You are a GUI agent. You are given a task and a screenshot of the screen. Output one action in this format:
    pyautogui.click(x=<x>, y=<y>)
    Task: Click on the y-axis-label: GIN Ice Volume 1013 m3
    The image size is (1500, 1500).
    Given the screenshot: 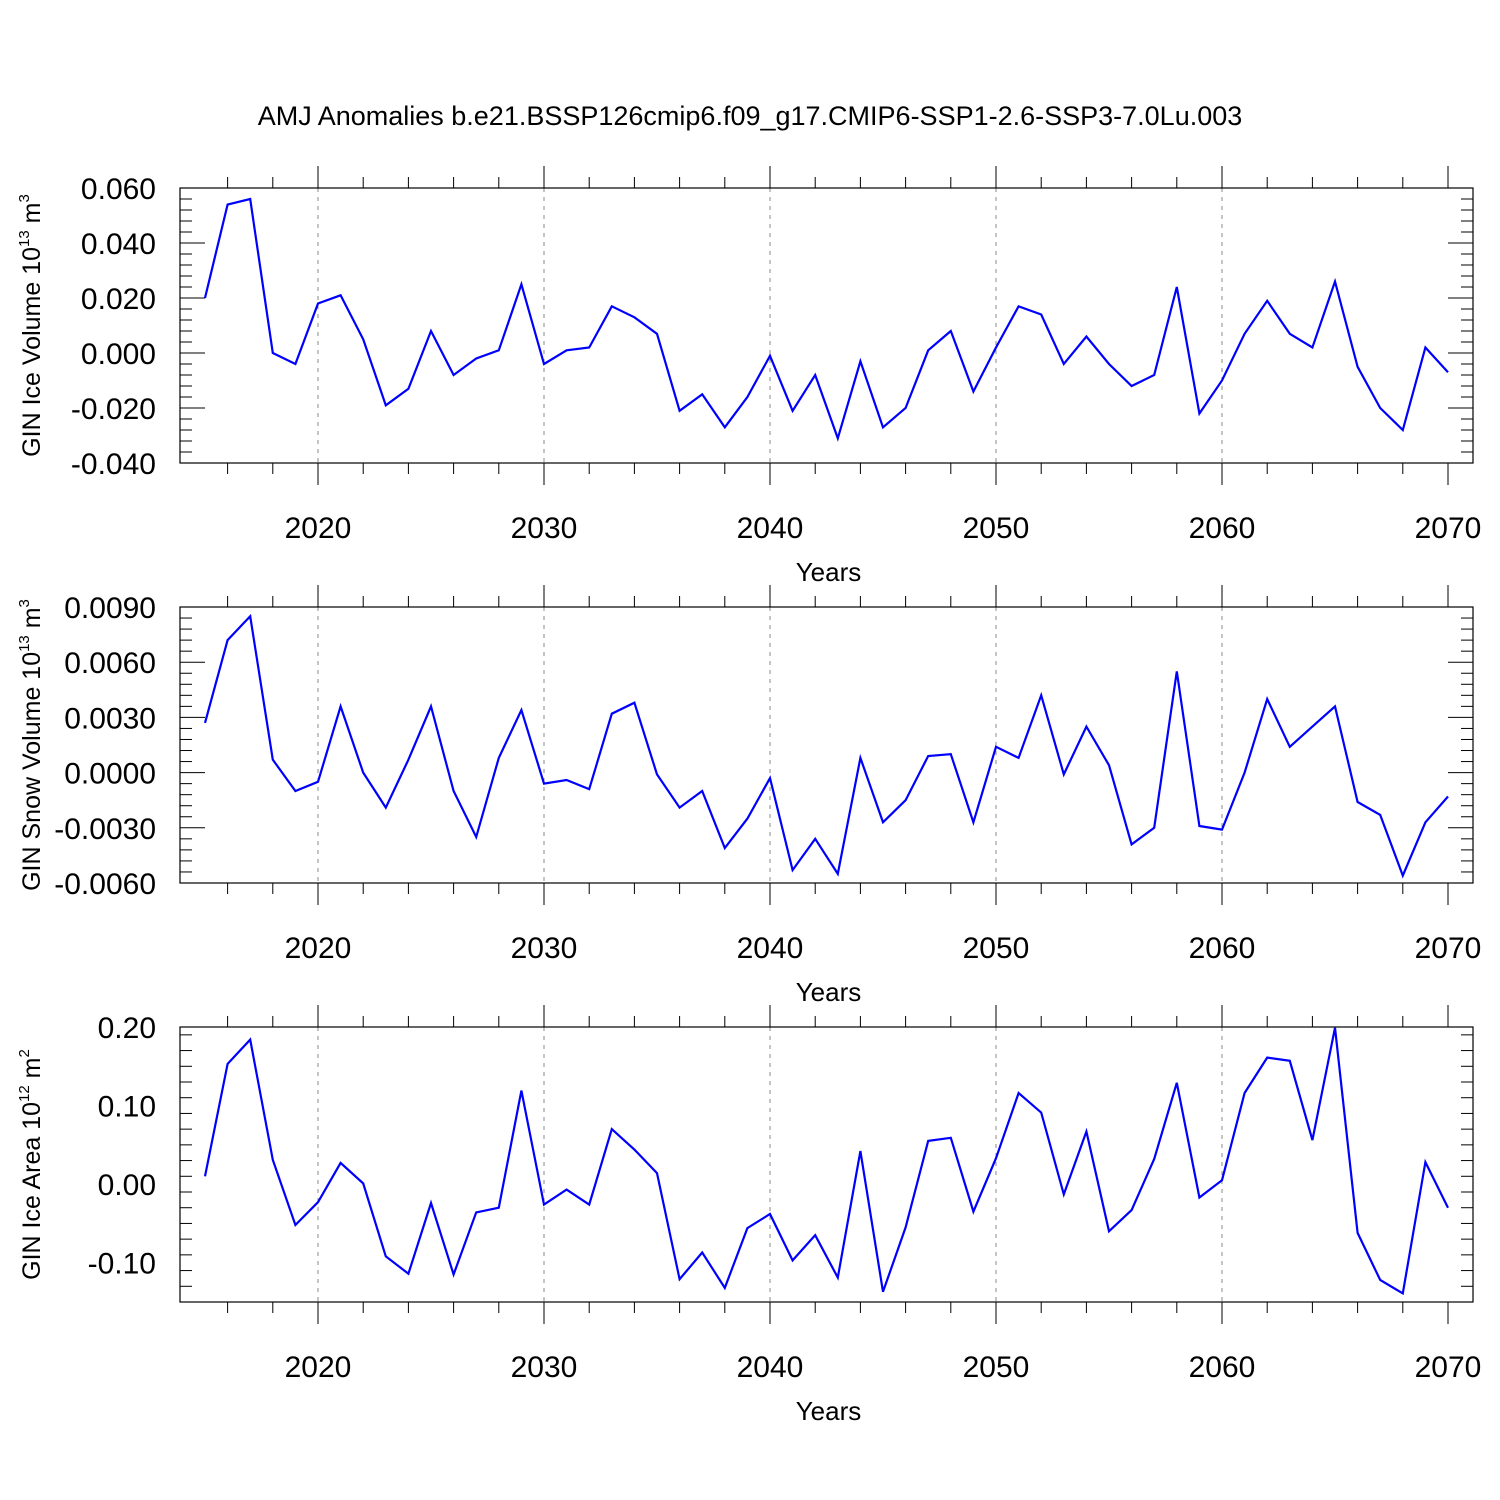 What is the action you would take?
    pyautogui.click(x=31, y=325)
    